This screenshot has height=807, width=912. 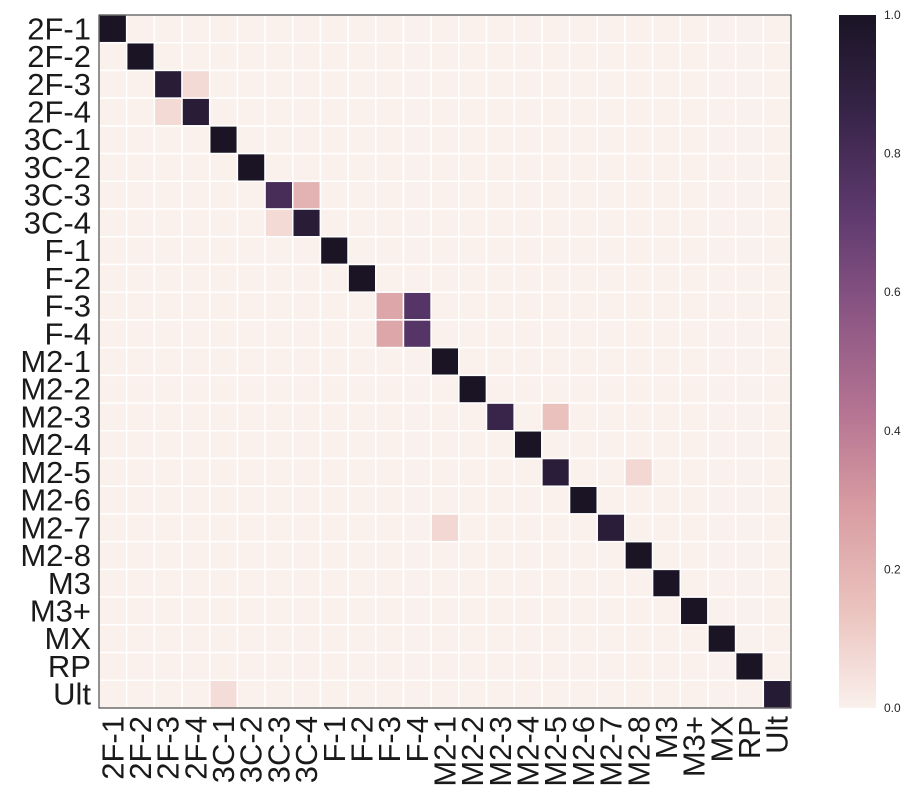 What do you see at coordinates (694, 611) in the screenshot?
I see `heatmap-cell-M3+-M3+` at bounding box center [694, 611].